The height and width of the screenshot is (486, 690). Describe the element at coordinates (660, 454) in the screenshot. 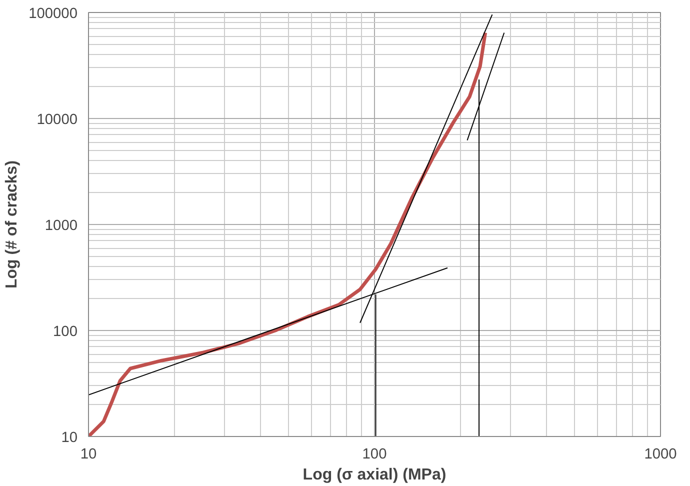

I see `x-tick-label: 1000` at that location.